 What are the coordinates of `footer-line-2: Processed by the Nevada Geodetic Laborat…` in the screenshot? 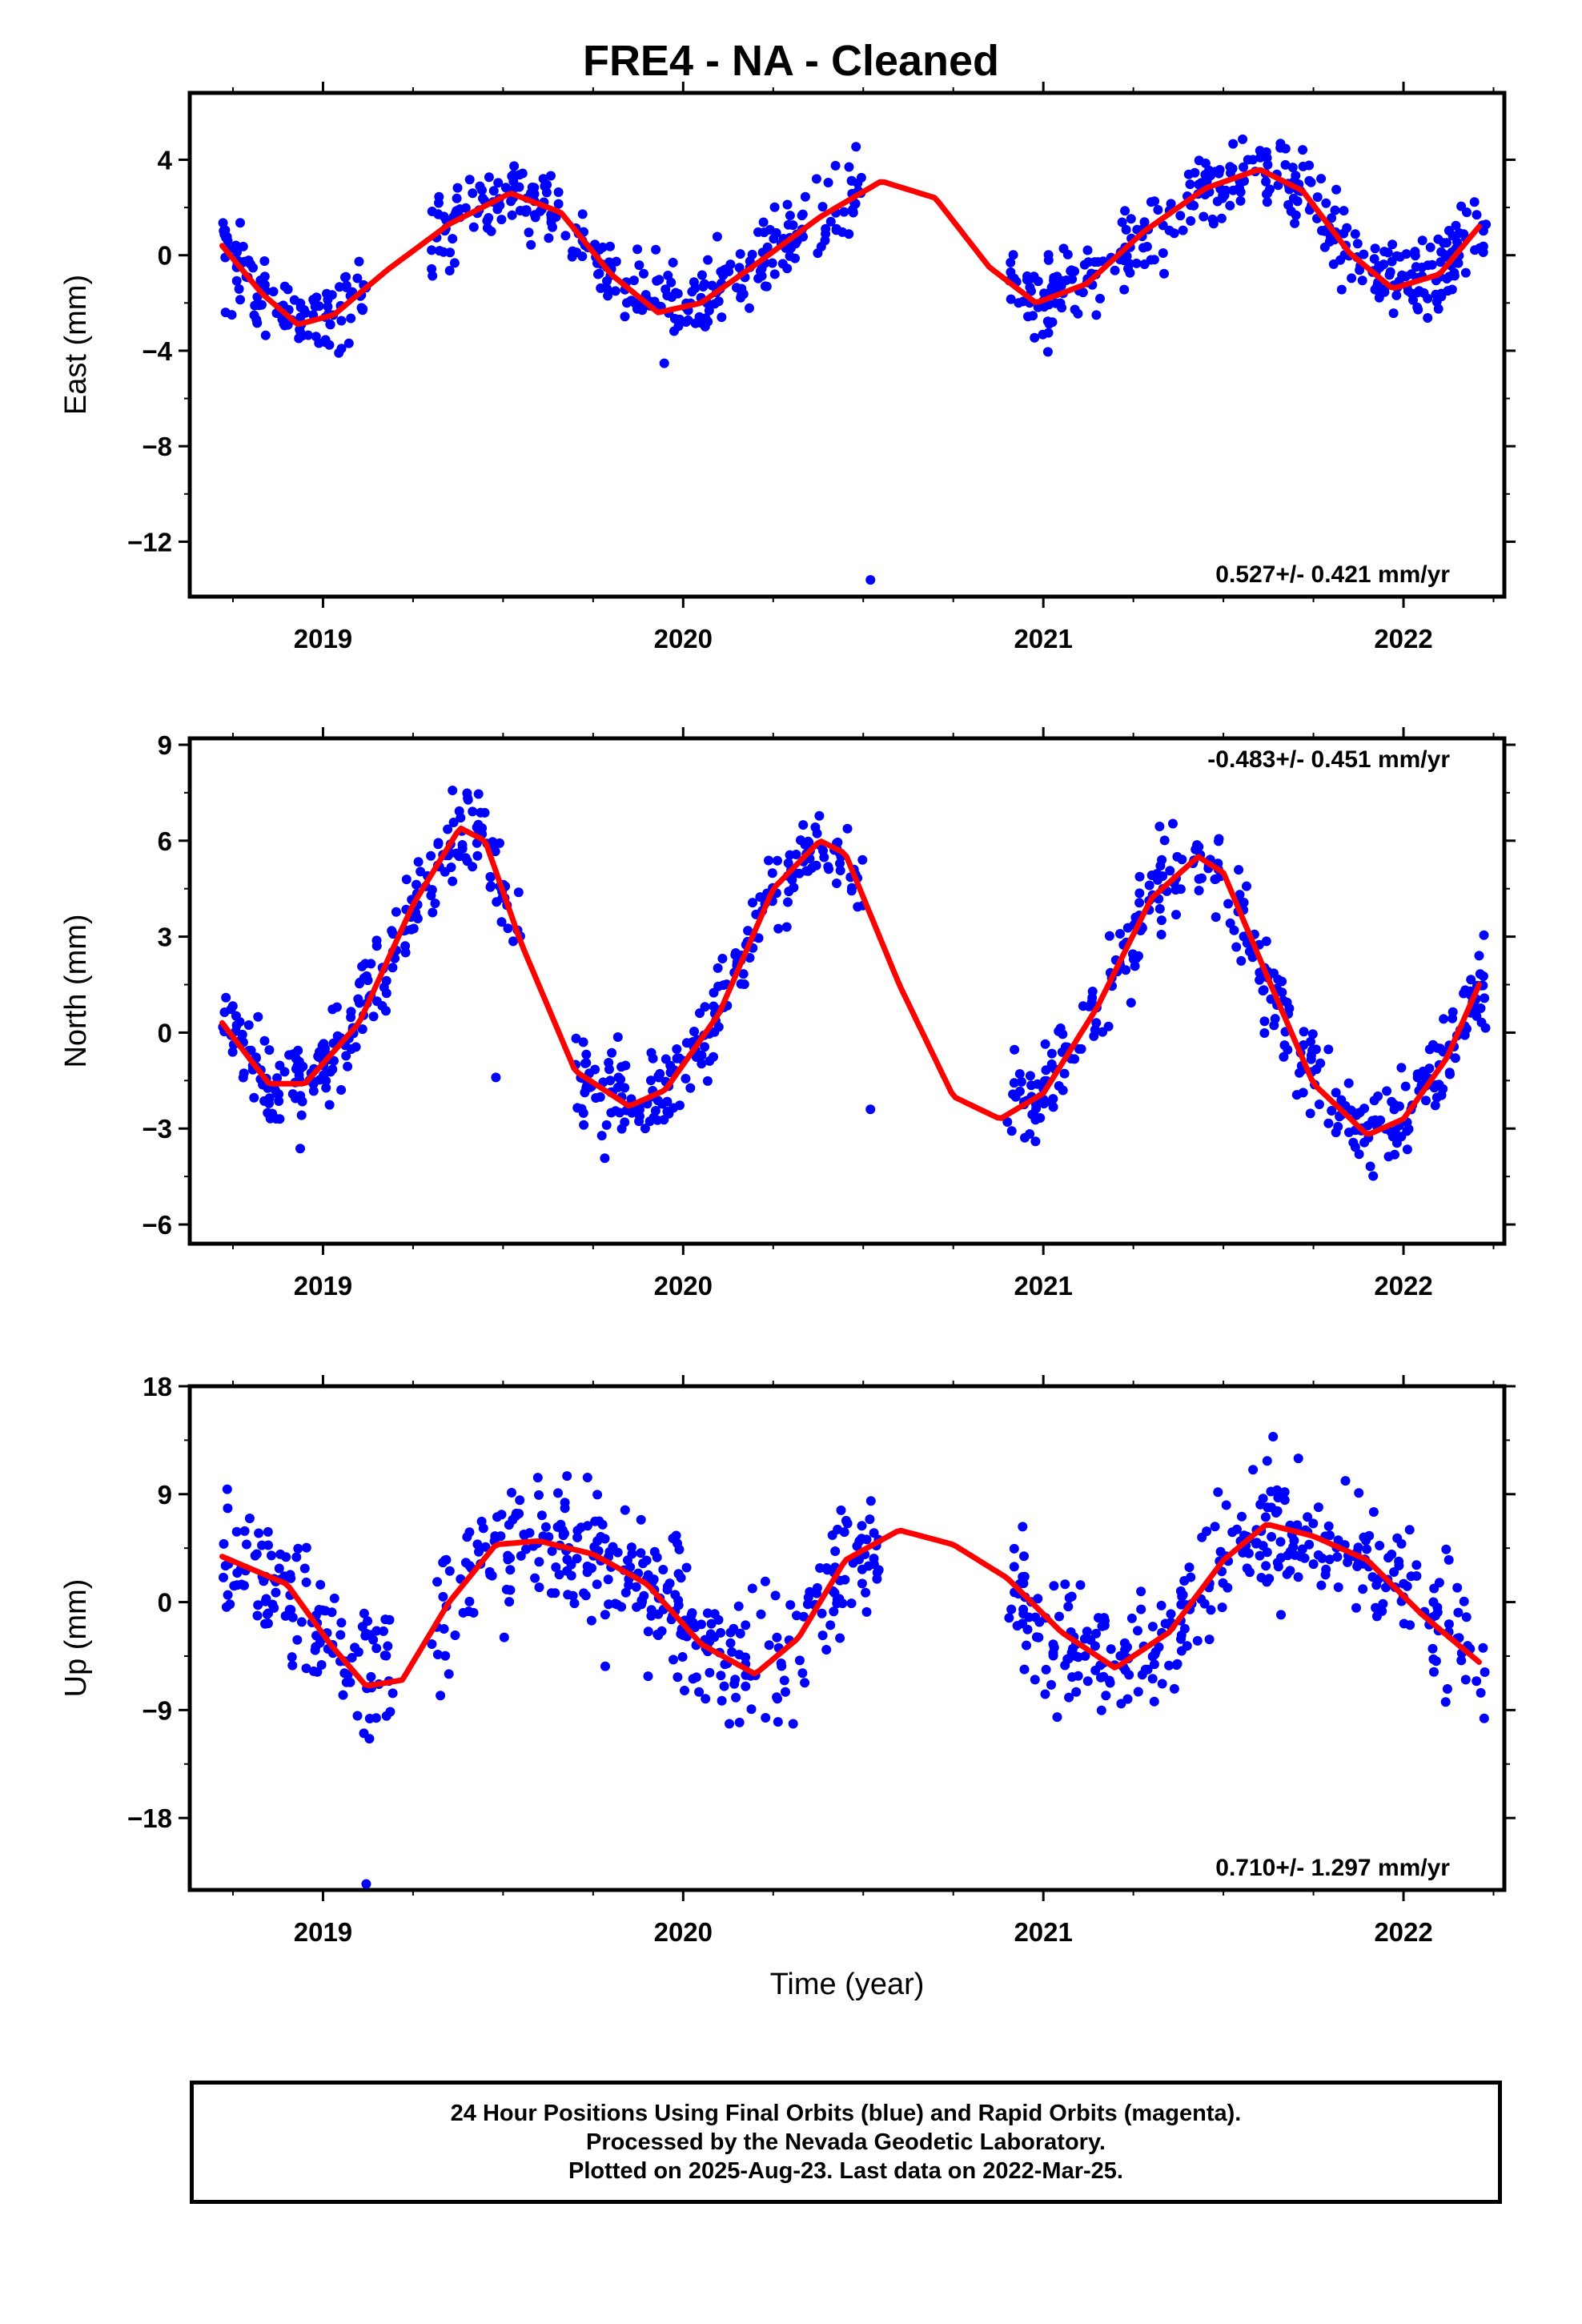 It's located at (846, 2142).